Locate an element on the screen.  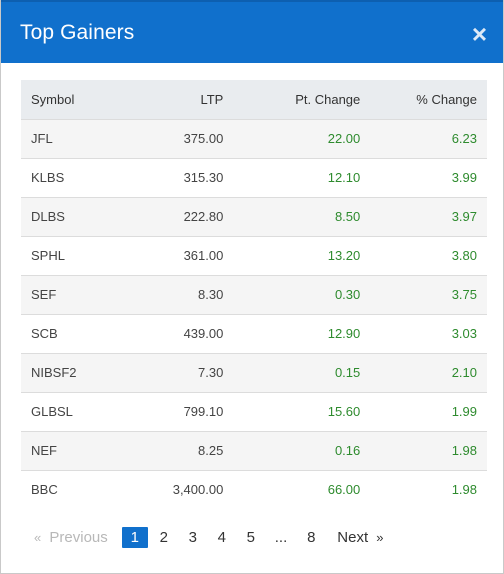
table-row: KLBS 315.30 12.10 3.99 is located at coordinates (254, 177).